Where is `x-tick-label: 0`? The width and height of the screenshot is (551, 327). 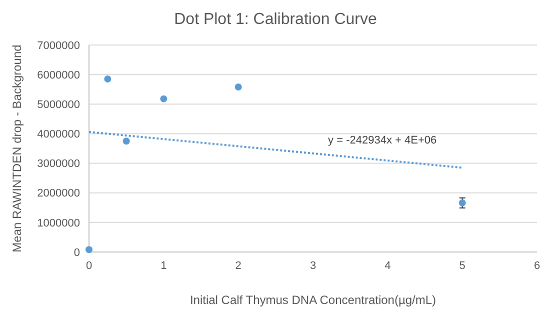 x-tick-label: 0 is located at coordinates (89, 266).